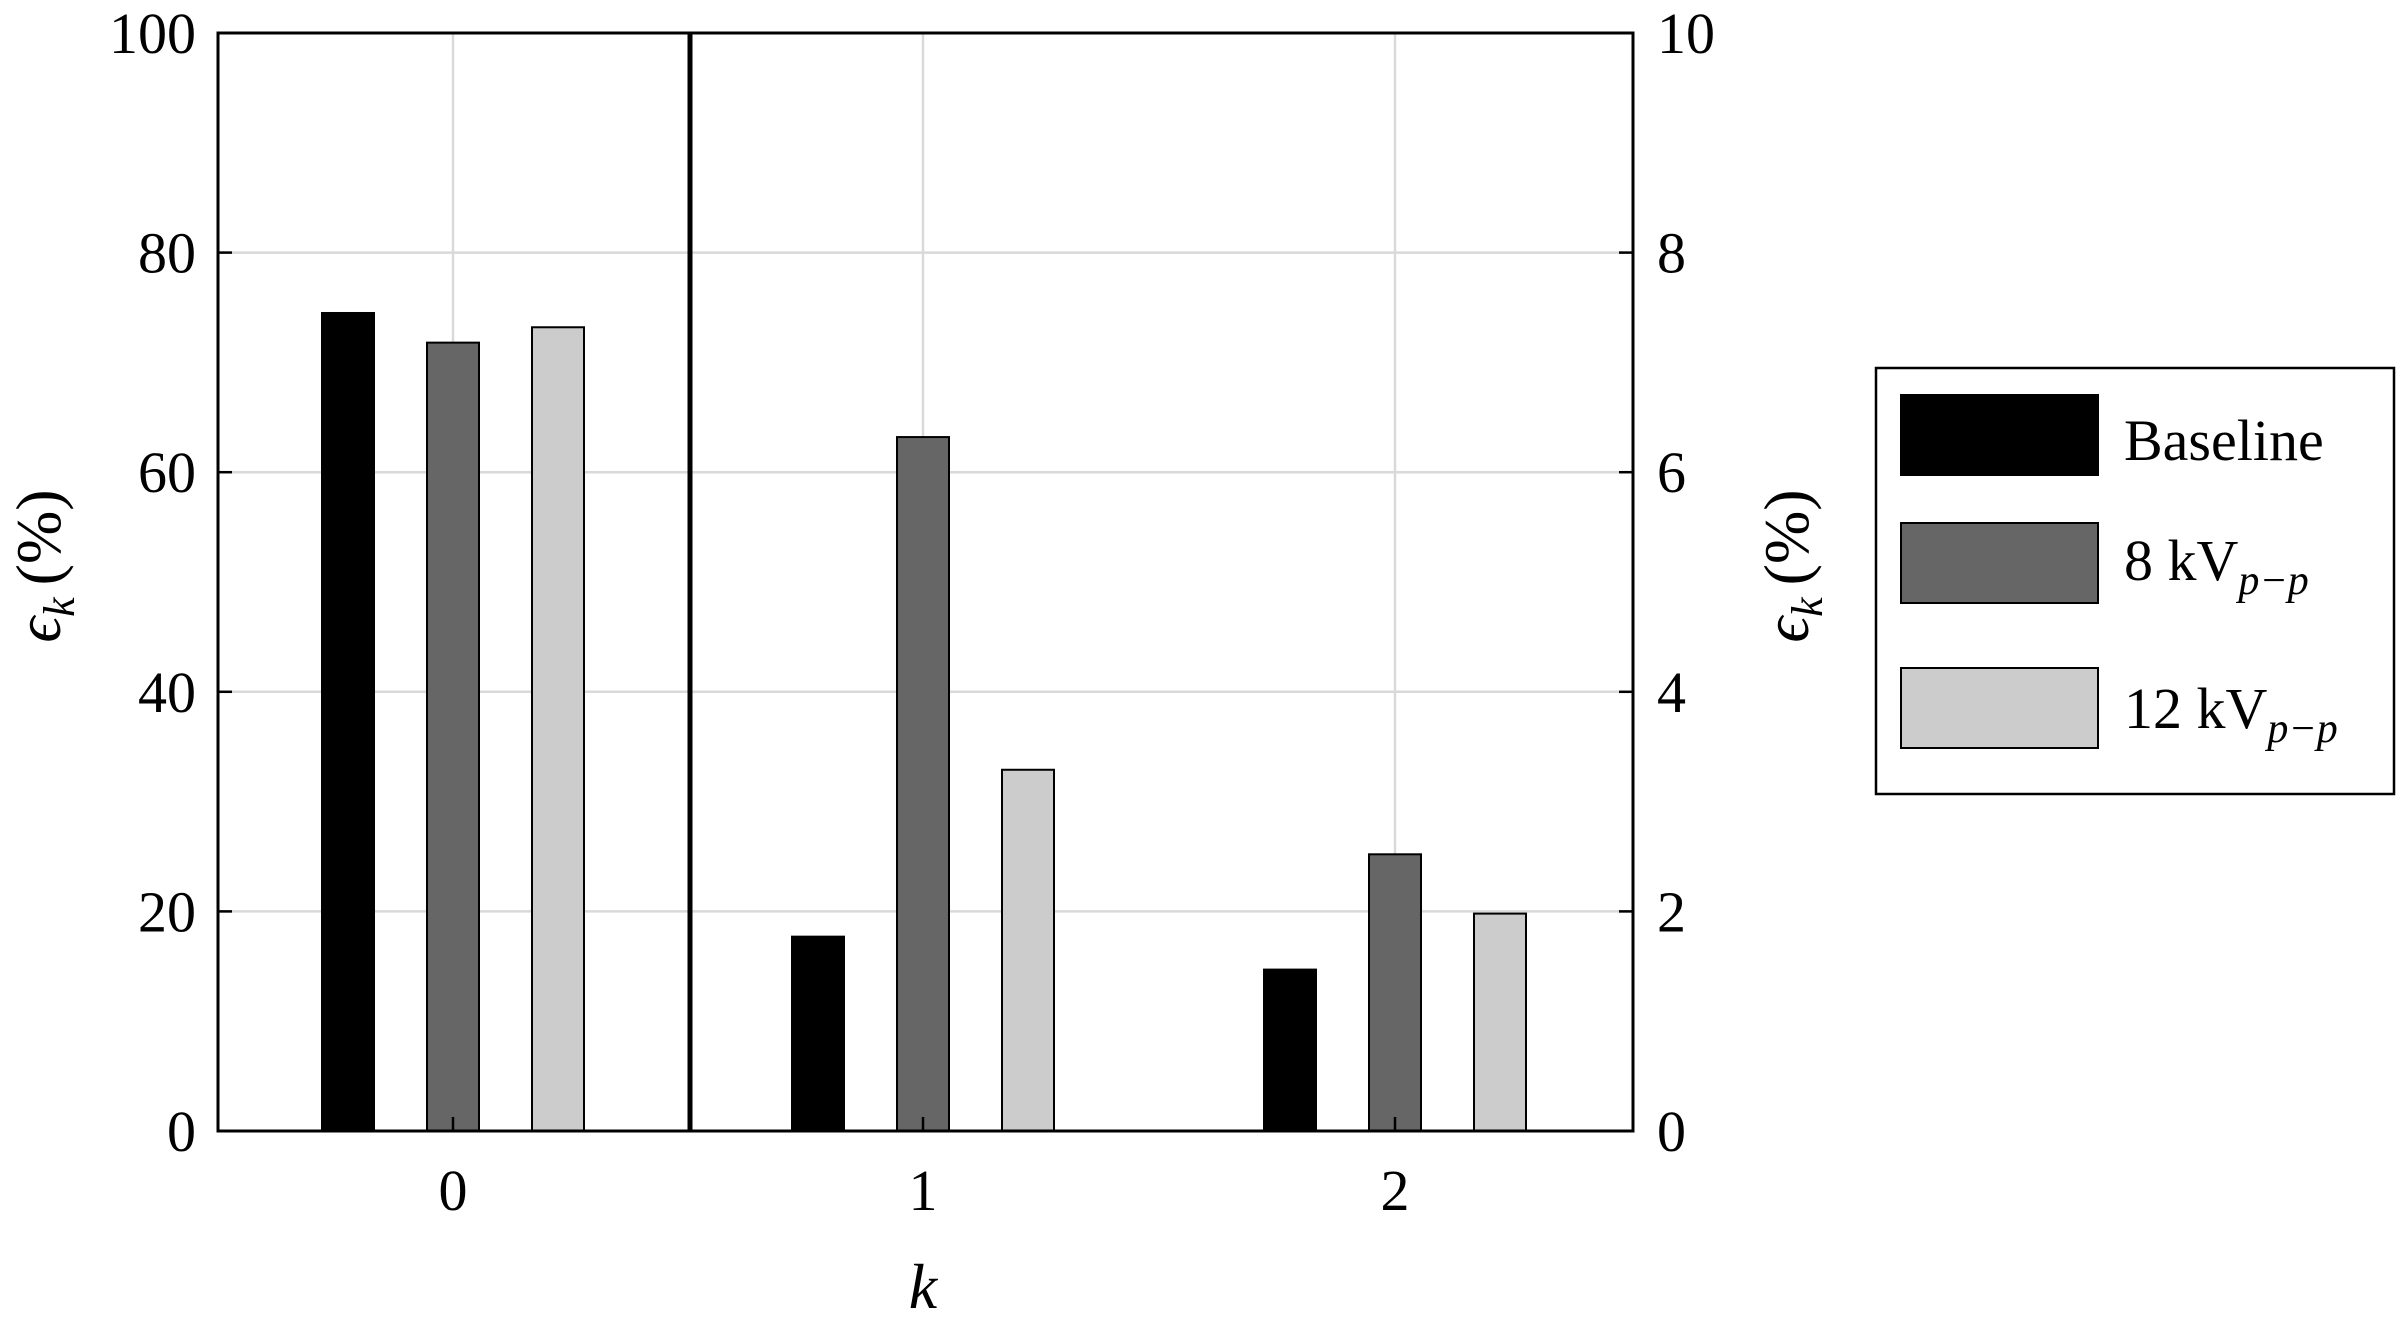 The width and height of the screenshot is (2396, 1326). Describe the element at coordinates (2224, 440) in the screenshot. I see `legend-label-baseline: Baseline` at that location.